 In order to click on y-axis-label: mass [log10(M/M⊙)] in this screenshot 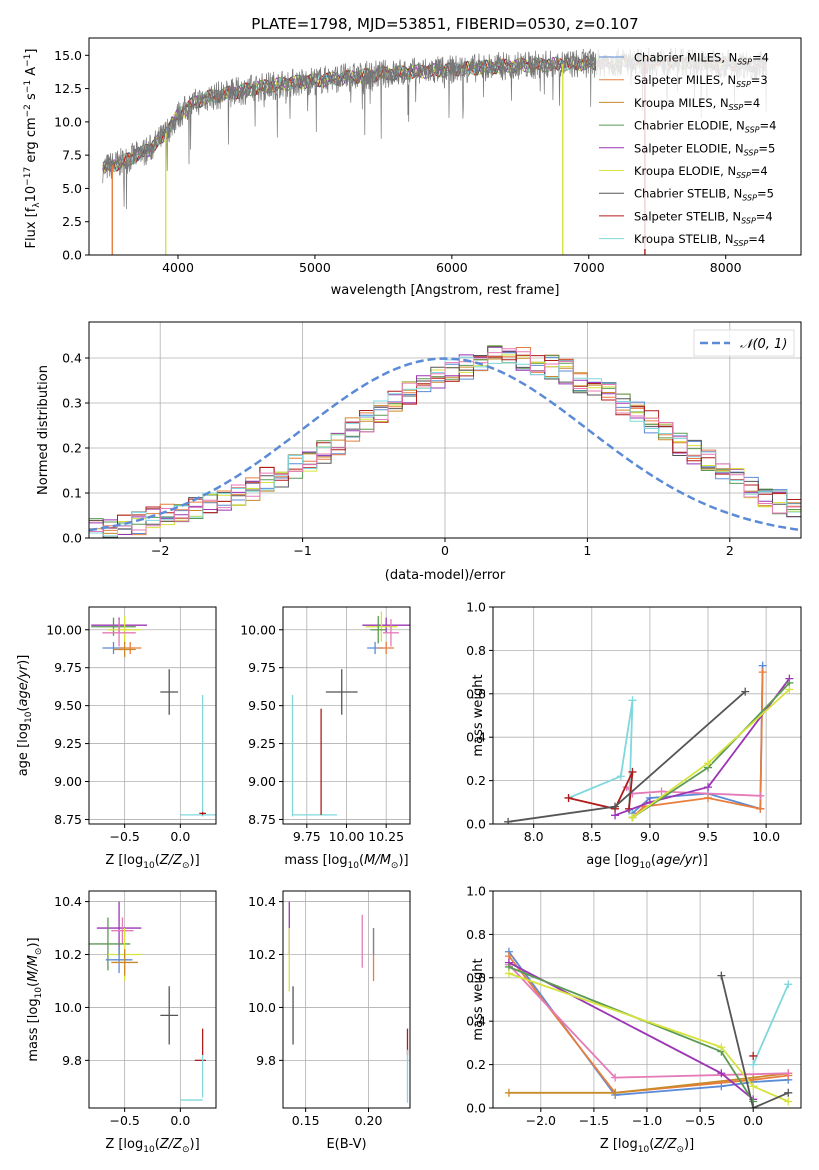, I will do `click(35, 999)`.